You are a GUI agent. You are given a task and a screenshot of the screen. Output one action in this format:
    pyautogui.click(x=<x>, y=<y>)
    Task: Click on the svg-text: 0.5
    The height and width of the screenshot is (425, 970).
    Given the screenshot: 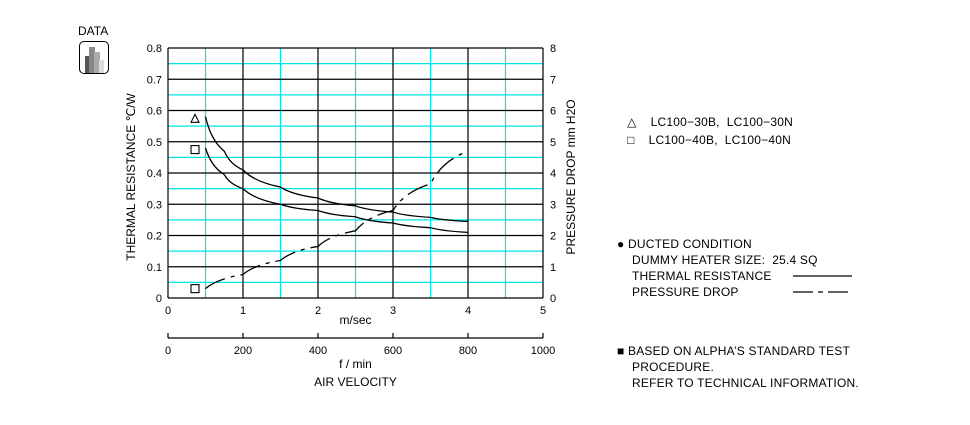 What is the action you would take?
    pyautogui.click(x=154, y=143)
    